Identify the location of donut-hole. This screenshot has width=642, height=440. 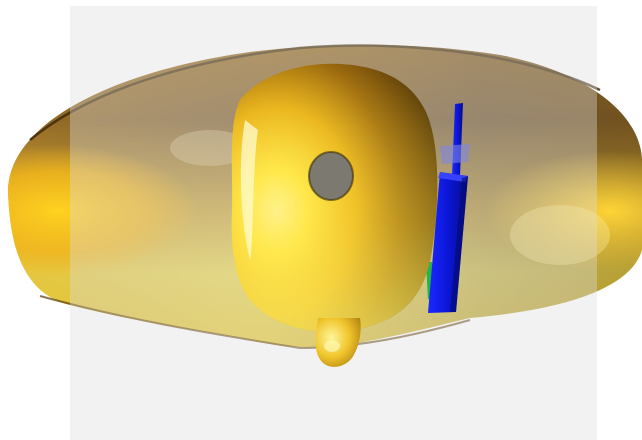
(331, 176).